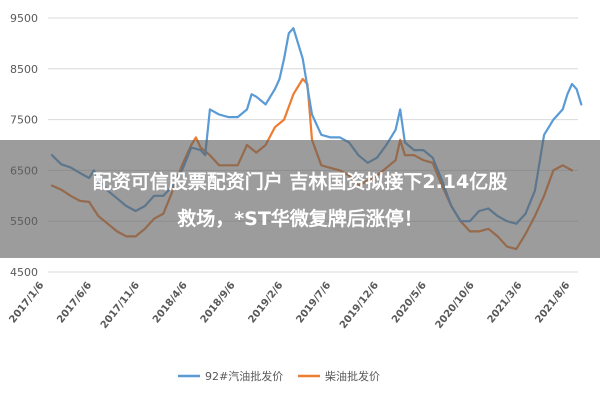 The width and height of the screenshot is (600, 404). I want to click on y-tick-label: 9500, so click(24, 18).